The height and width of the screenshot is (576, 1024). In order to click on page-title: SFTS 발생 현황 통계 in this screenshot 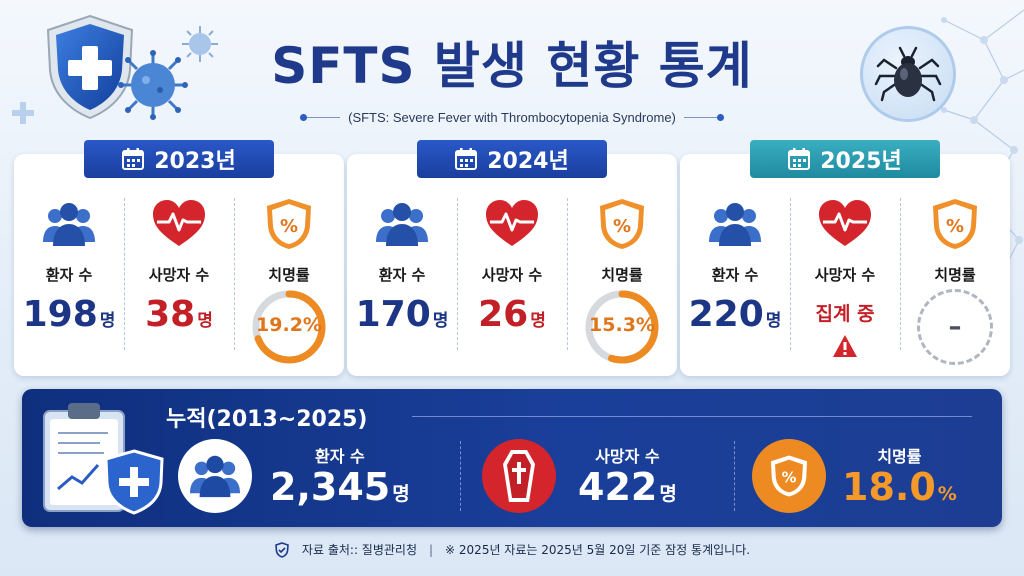, I will do `click(512, 66)`.